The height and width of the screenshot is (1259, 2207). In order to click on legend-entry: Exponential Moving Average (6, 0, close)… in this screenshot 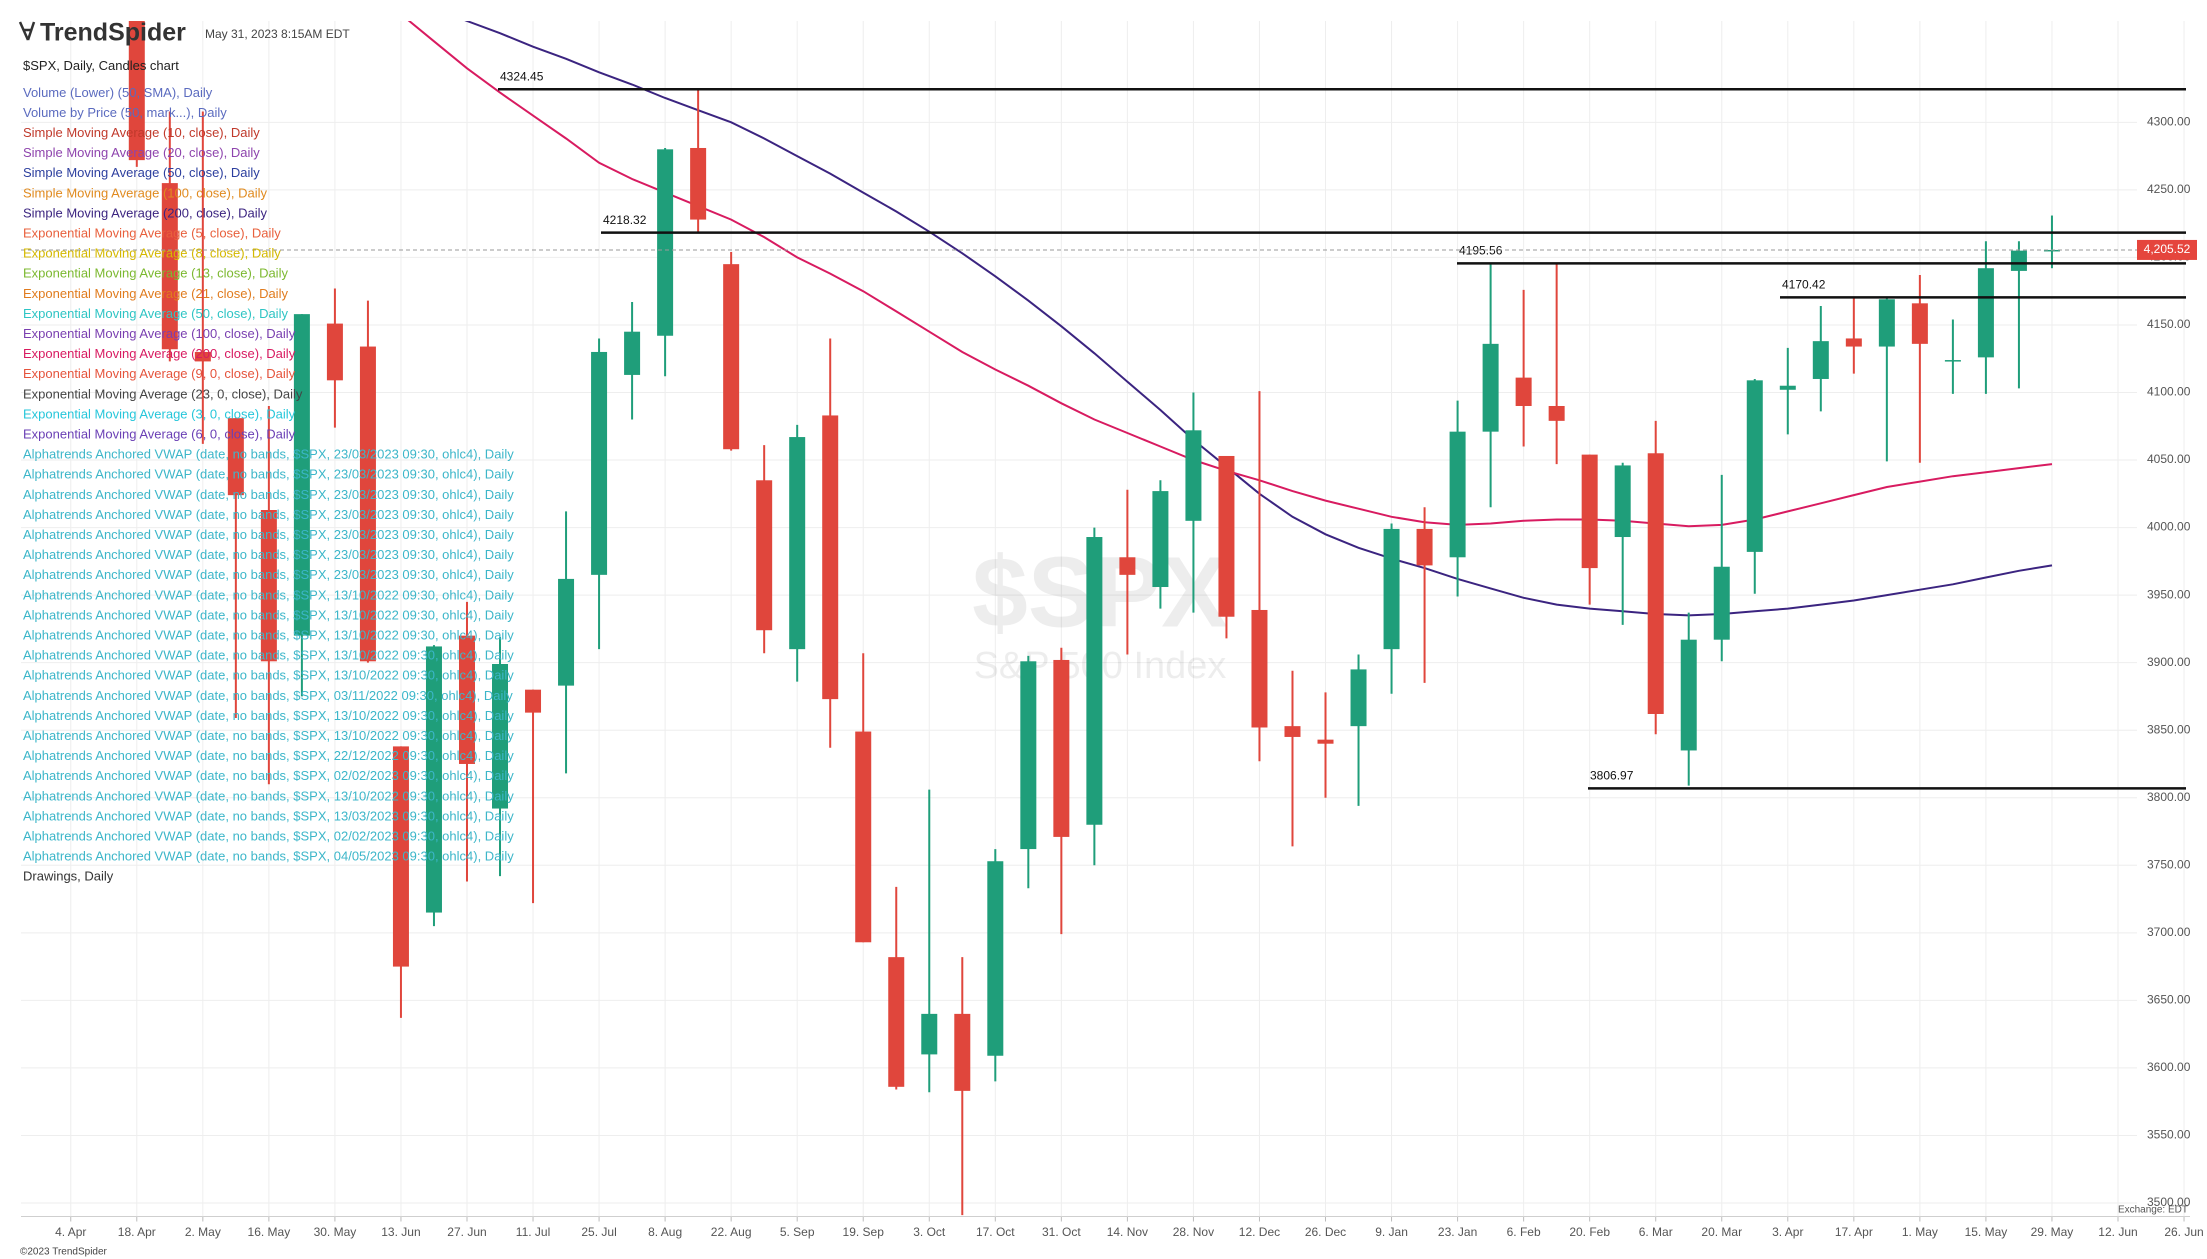, I will do `click(159, 434)`.